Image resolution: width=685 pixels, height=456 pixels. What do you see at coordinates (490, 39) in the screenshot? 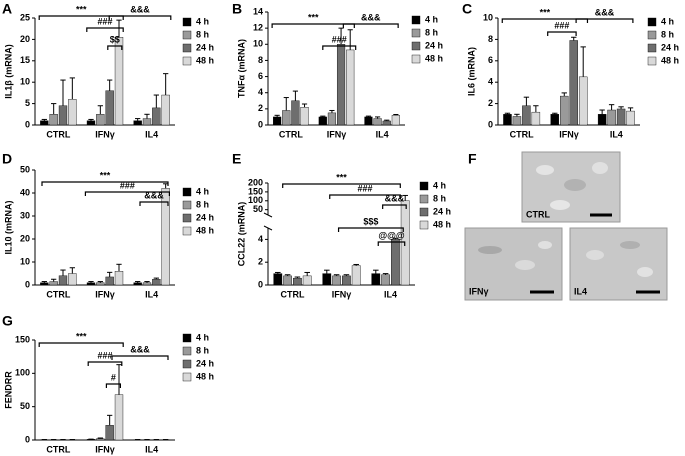
I see `y-tick-label: 8` at bounding box center [490, 39].